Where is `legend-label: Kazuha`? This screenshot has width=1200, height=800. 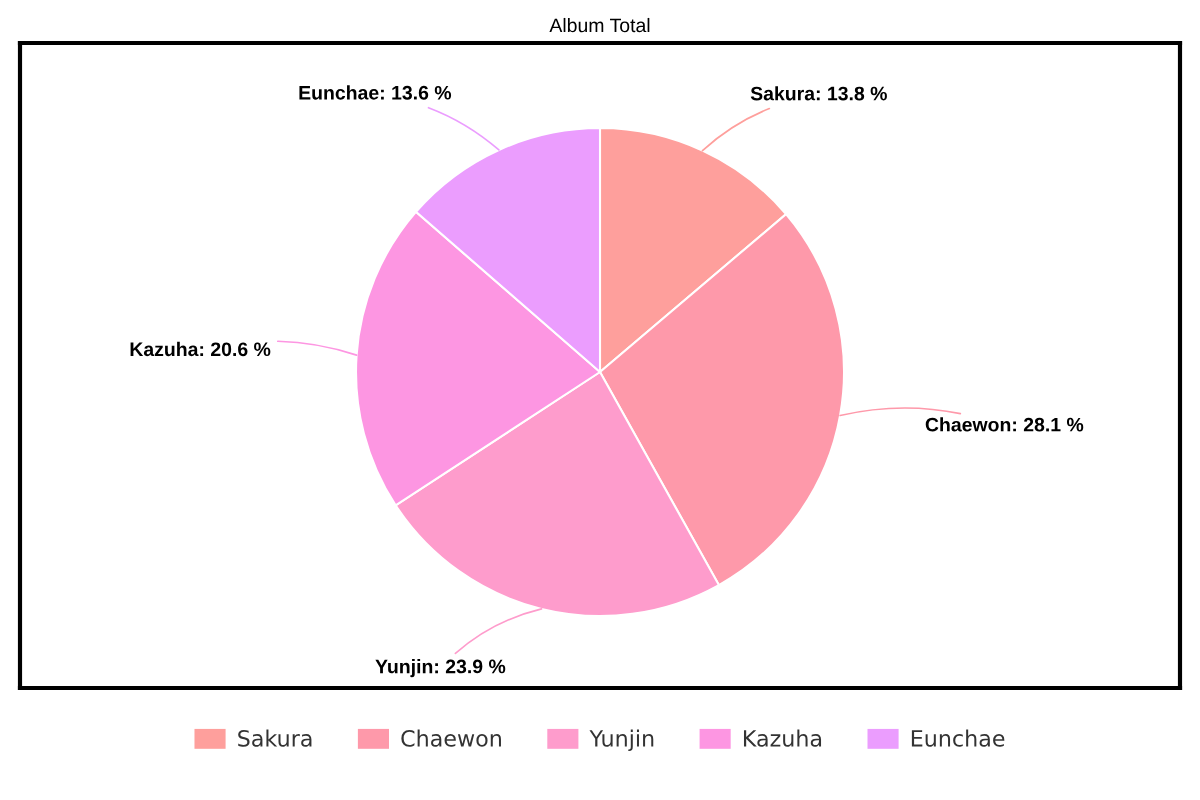 legend-label: Kazuha is located at coordinates (782, 738).